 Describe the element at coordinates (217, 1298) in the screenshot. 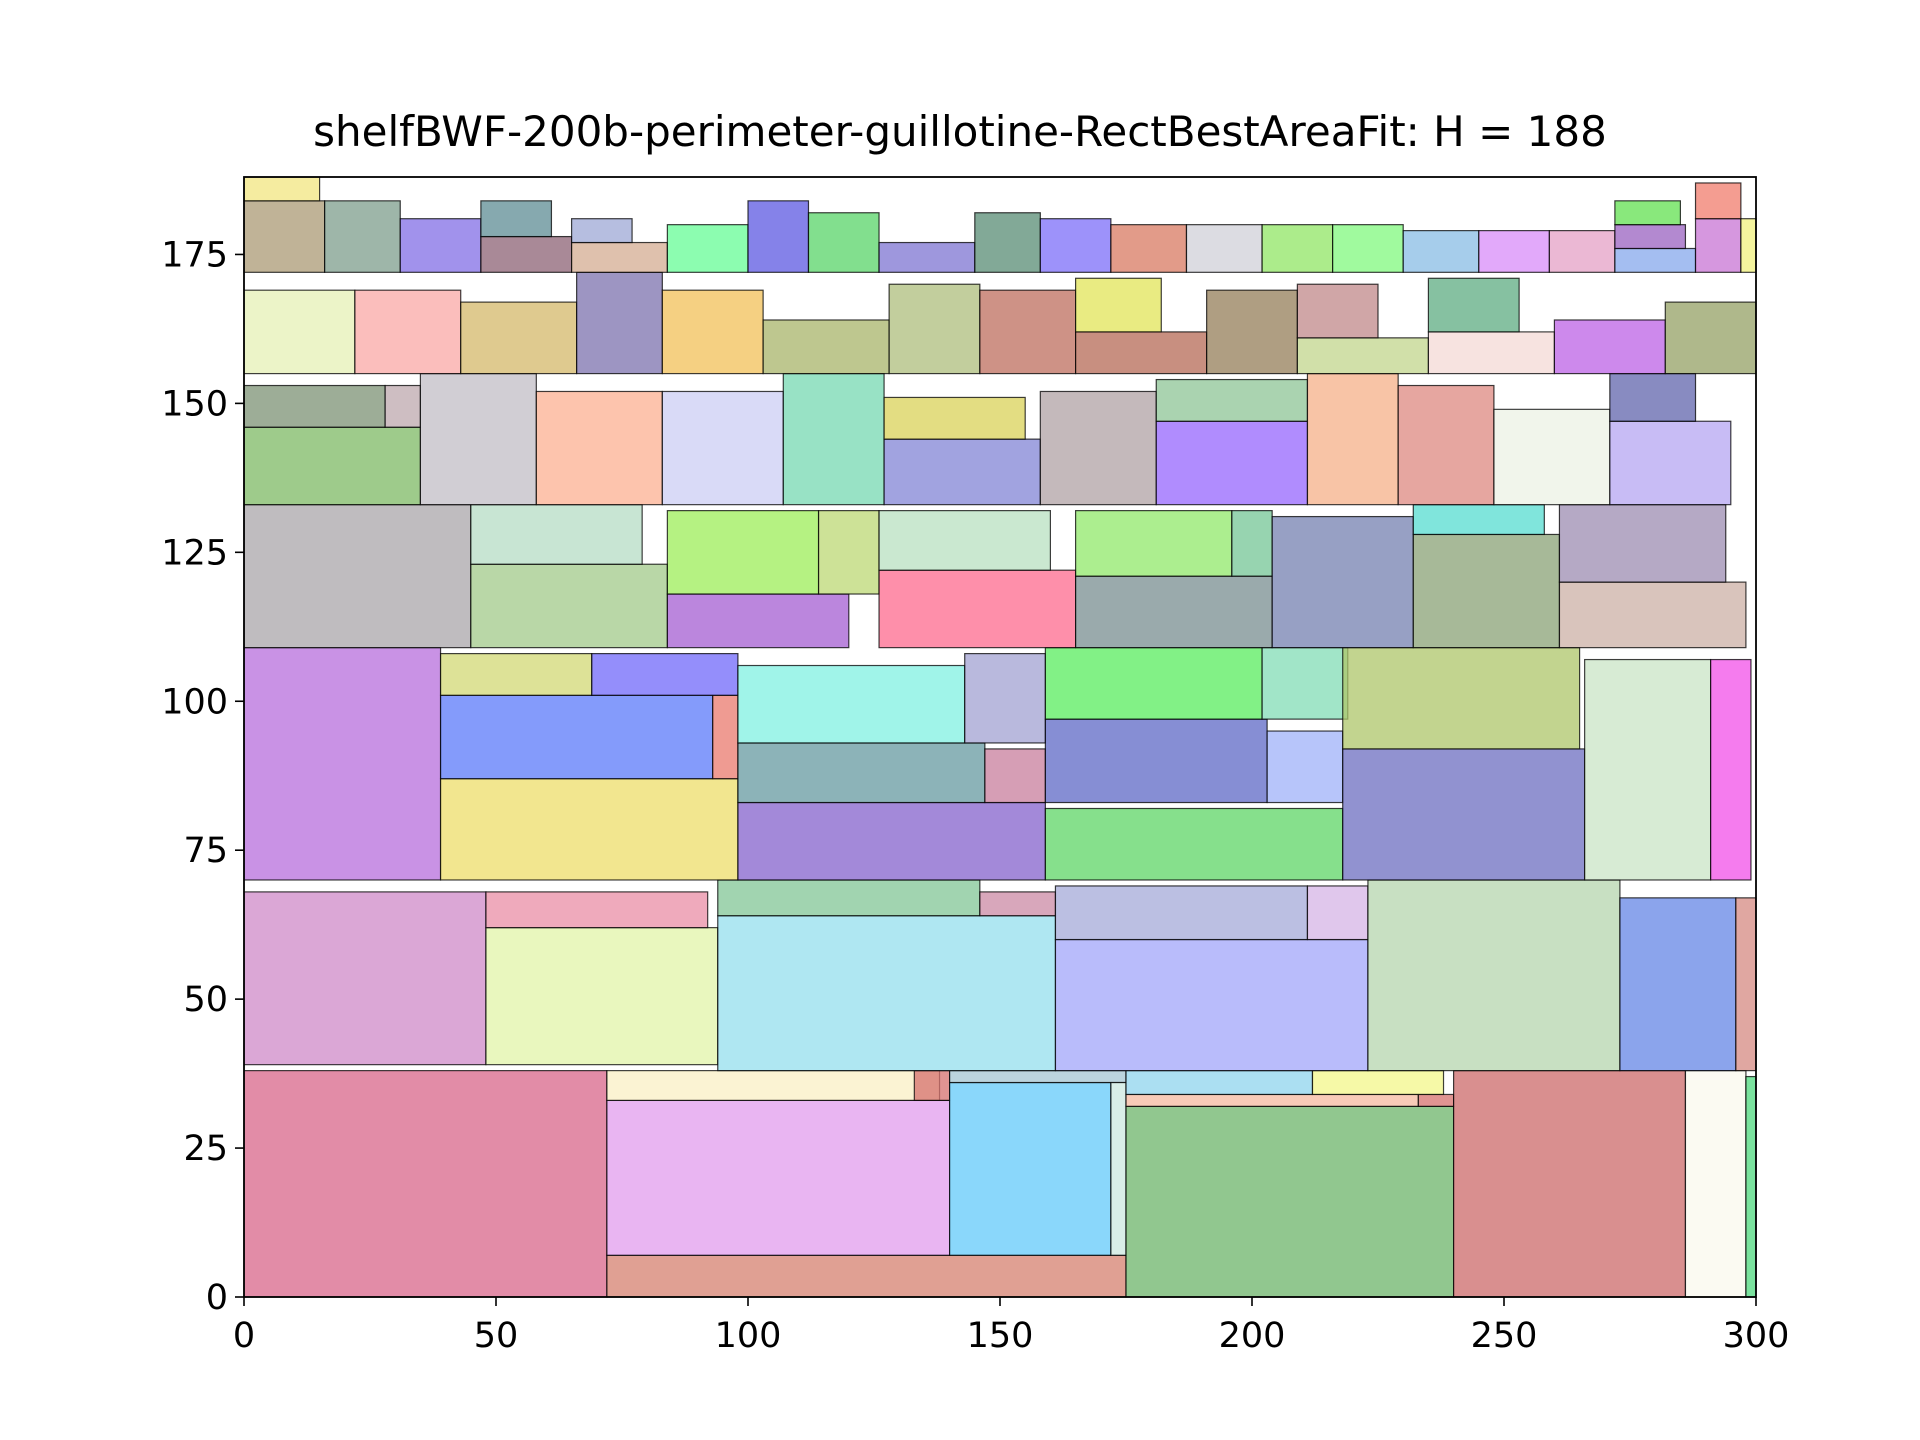

I see `y-tick-label-0: 0` at that location.